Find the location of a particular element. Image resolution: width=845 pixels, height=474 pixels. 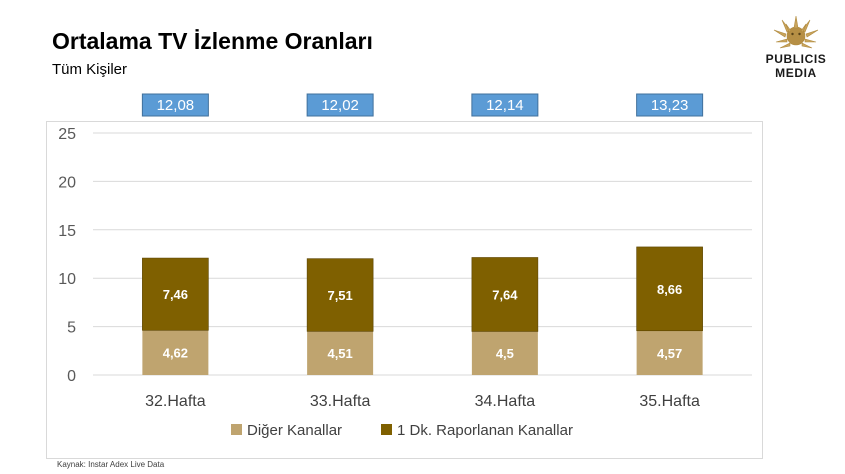

data-label: 7,64 is located at coordinates (505, 294).